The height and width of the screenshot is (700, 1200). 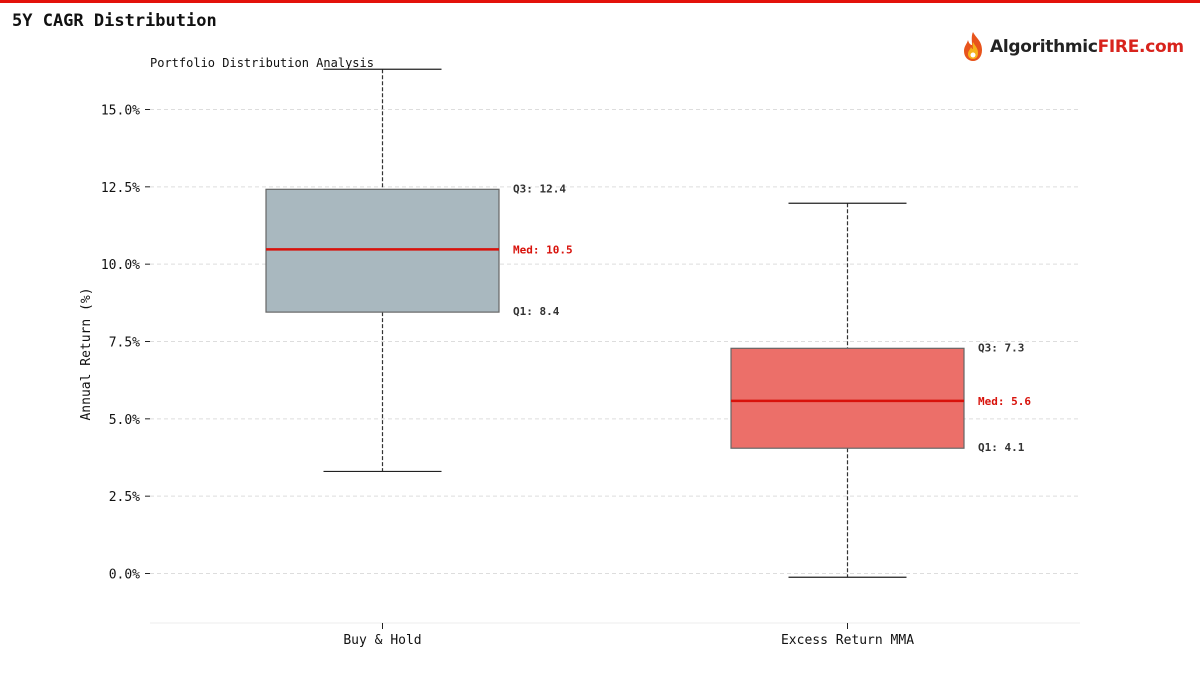 What do you see at coordinates (382, 640) in the screenshot?
I see `x-tick-label: Buy & Hold` at bounding box center [382, 640].